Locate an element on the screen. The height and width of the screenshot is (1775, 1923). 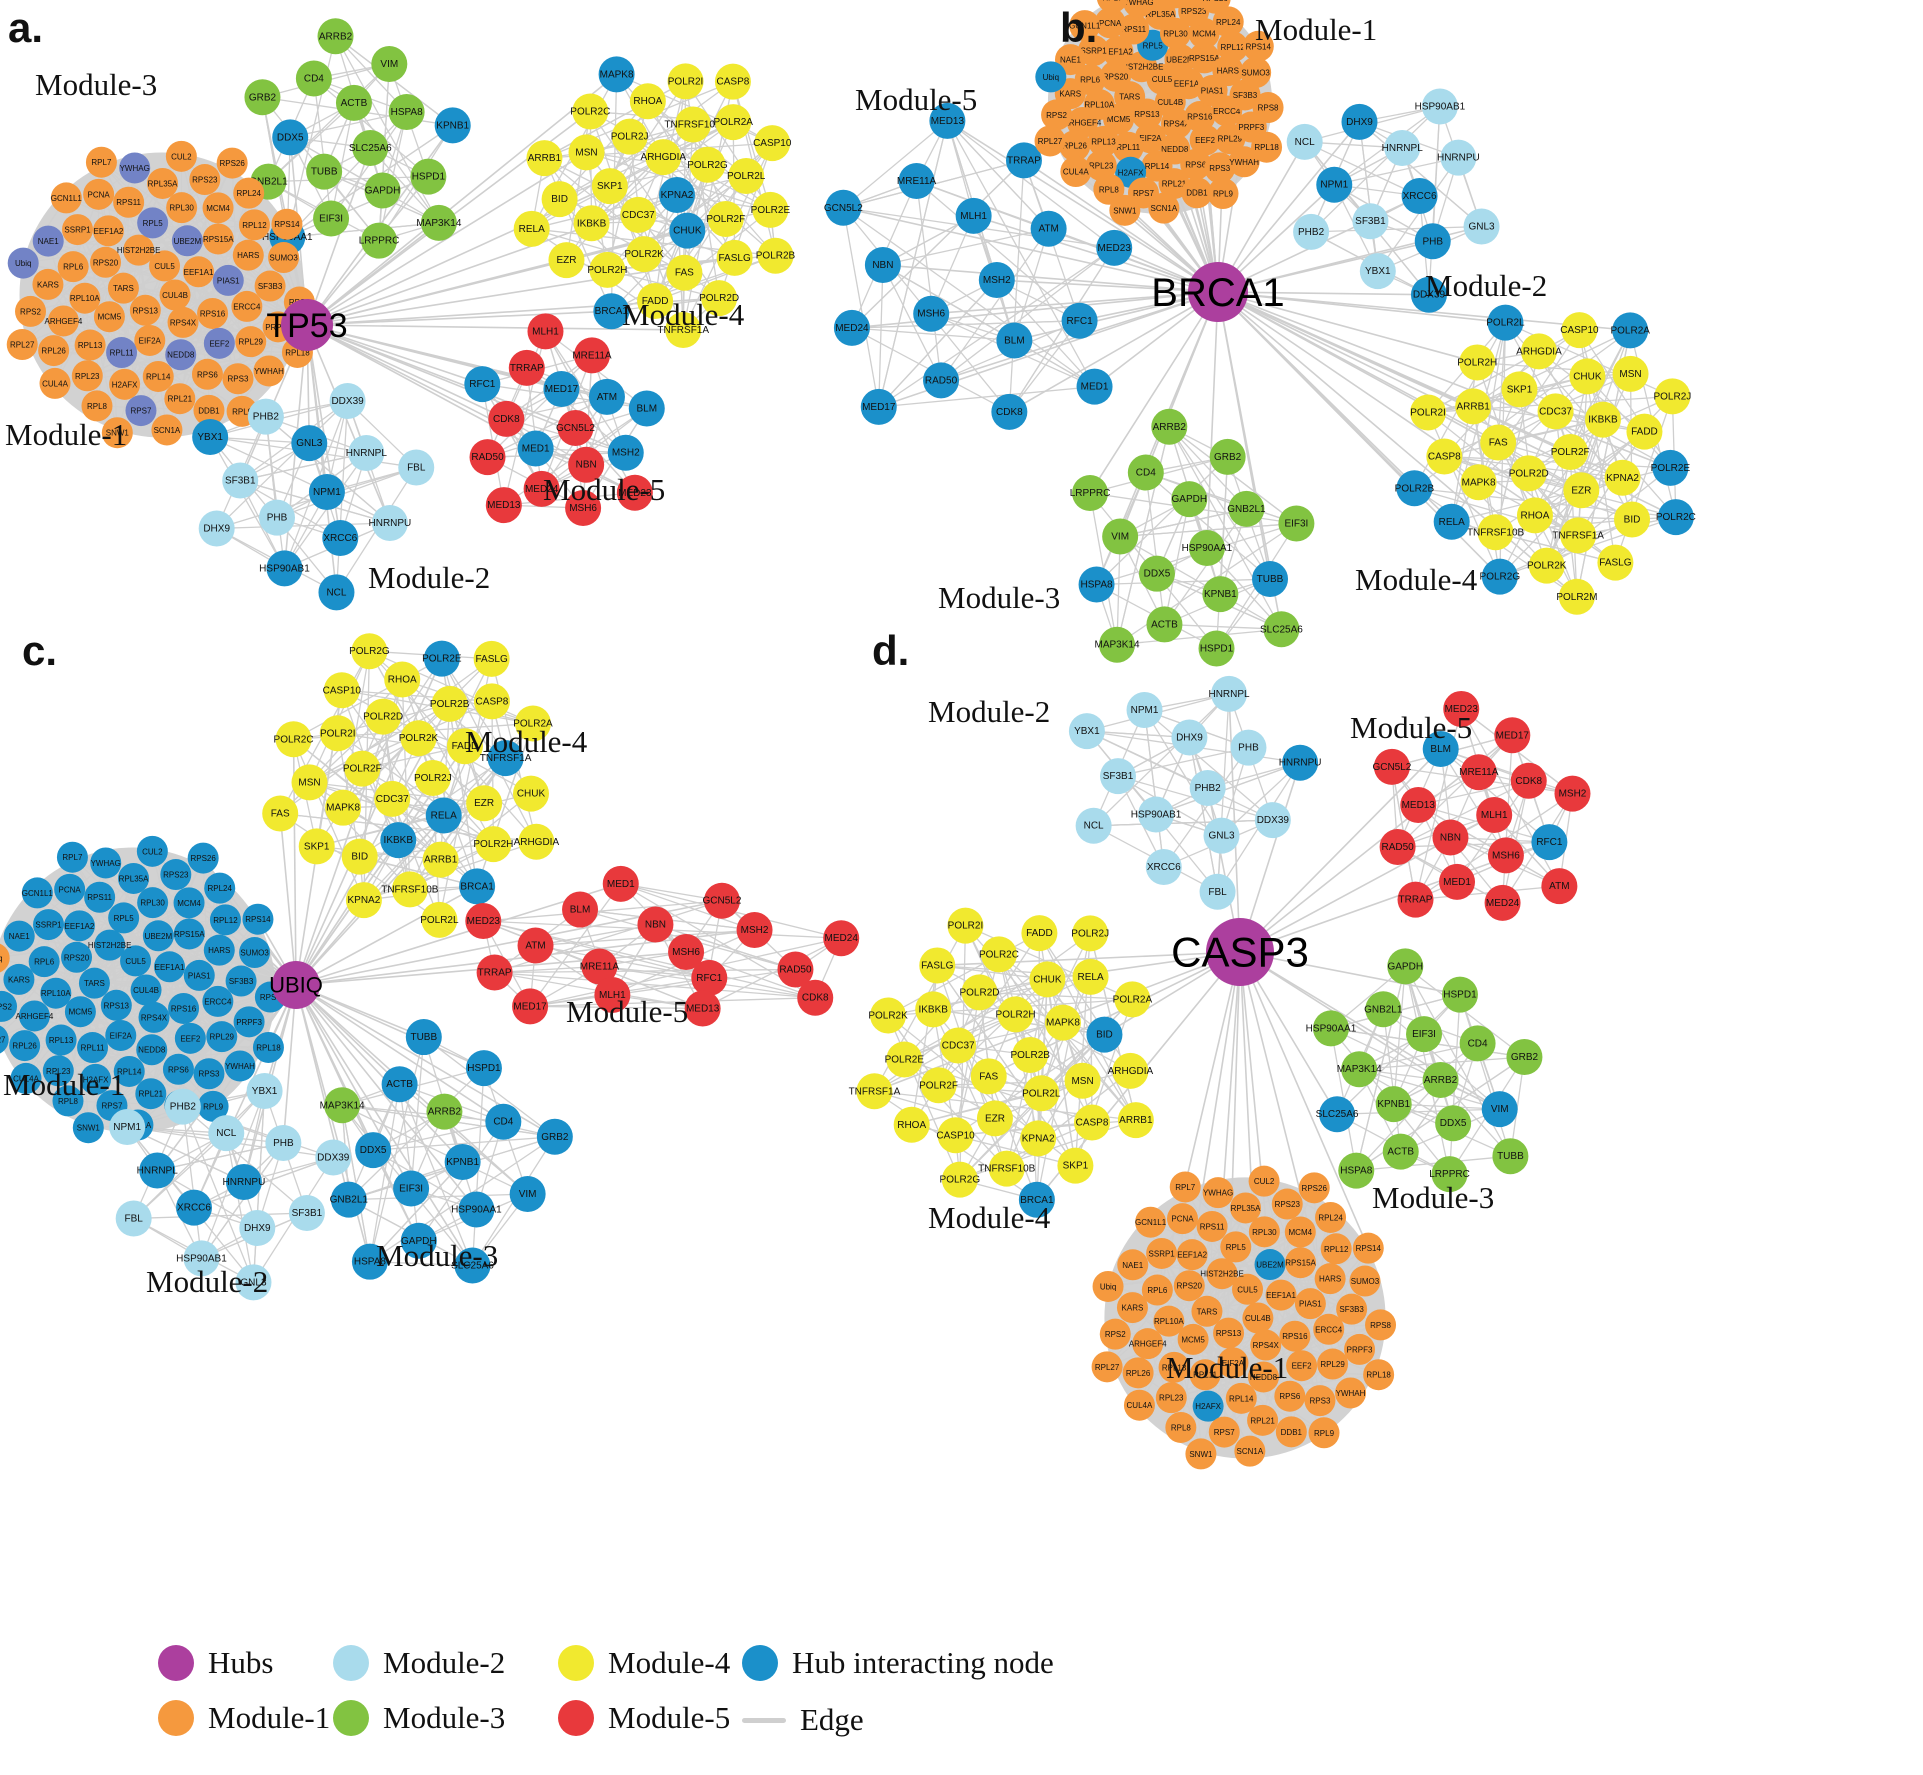
node-RPL29 is located at coordinates (251, 342).